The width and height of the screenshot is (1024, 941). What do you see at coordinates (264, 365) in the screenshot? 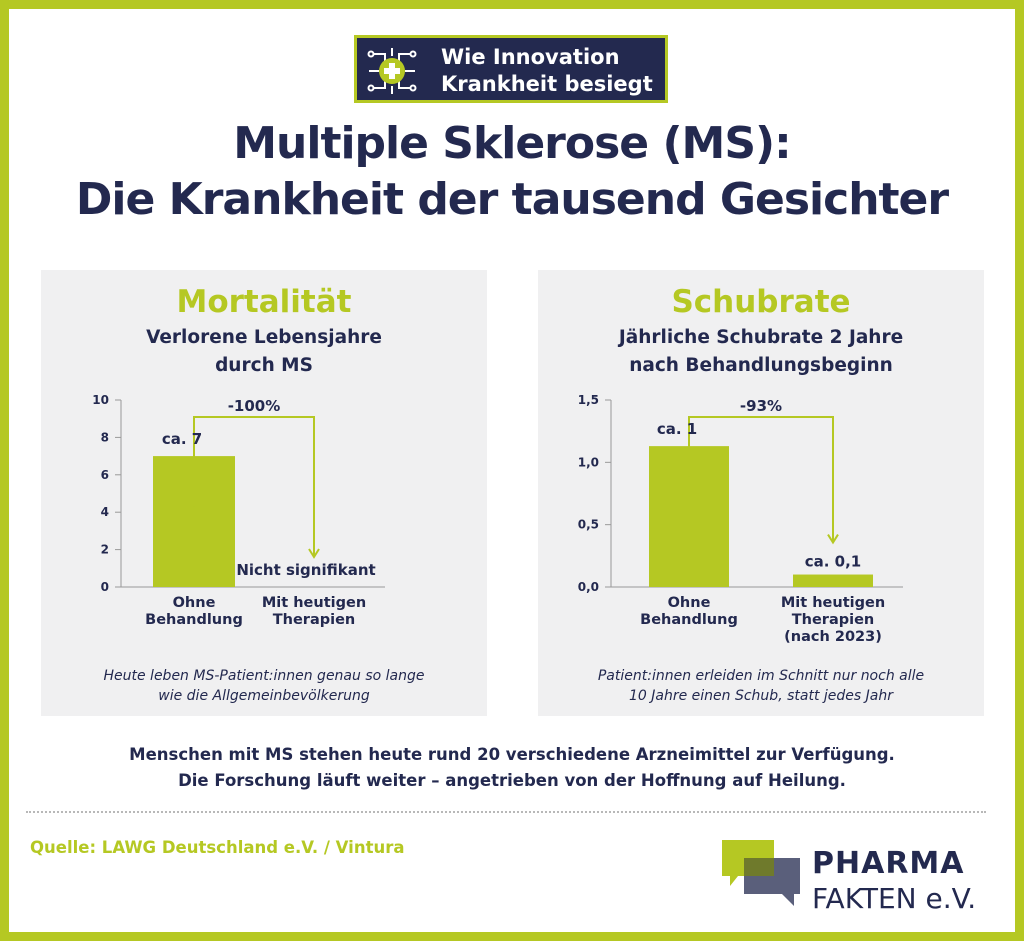
I see `mortality-subtitle-line-2: durch MS` at bounding box center [264, 365].